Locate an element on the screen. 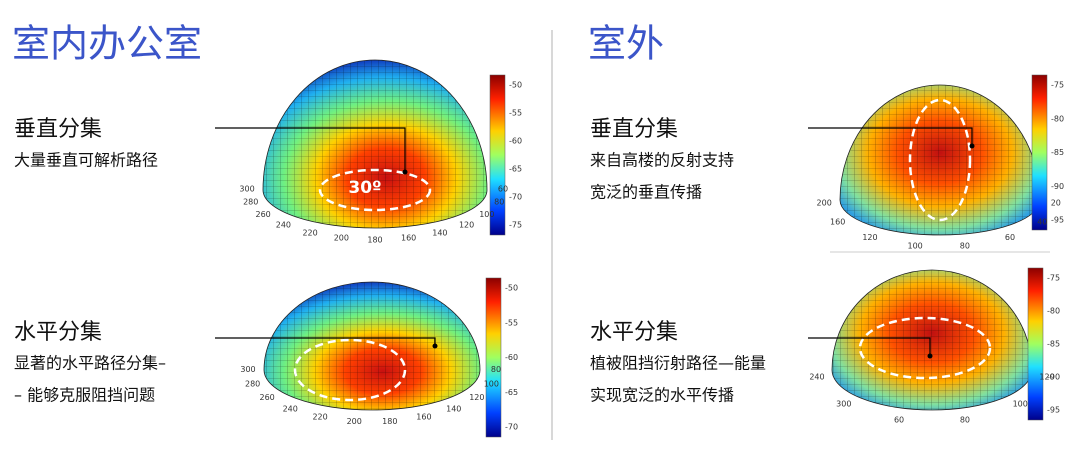 This screenshot has width=1080, height=468. azimuth-label: 20 is located at coordinates (1056, 202).